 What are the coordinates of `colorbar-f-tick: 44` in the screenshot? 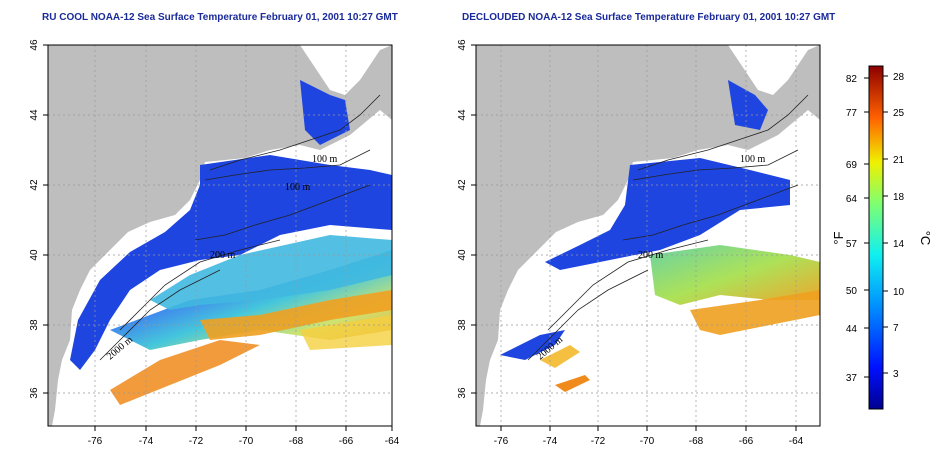 It's located at (852, 329).